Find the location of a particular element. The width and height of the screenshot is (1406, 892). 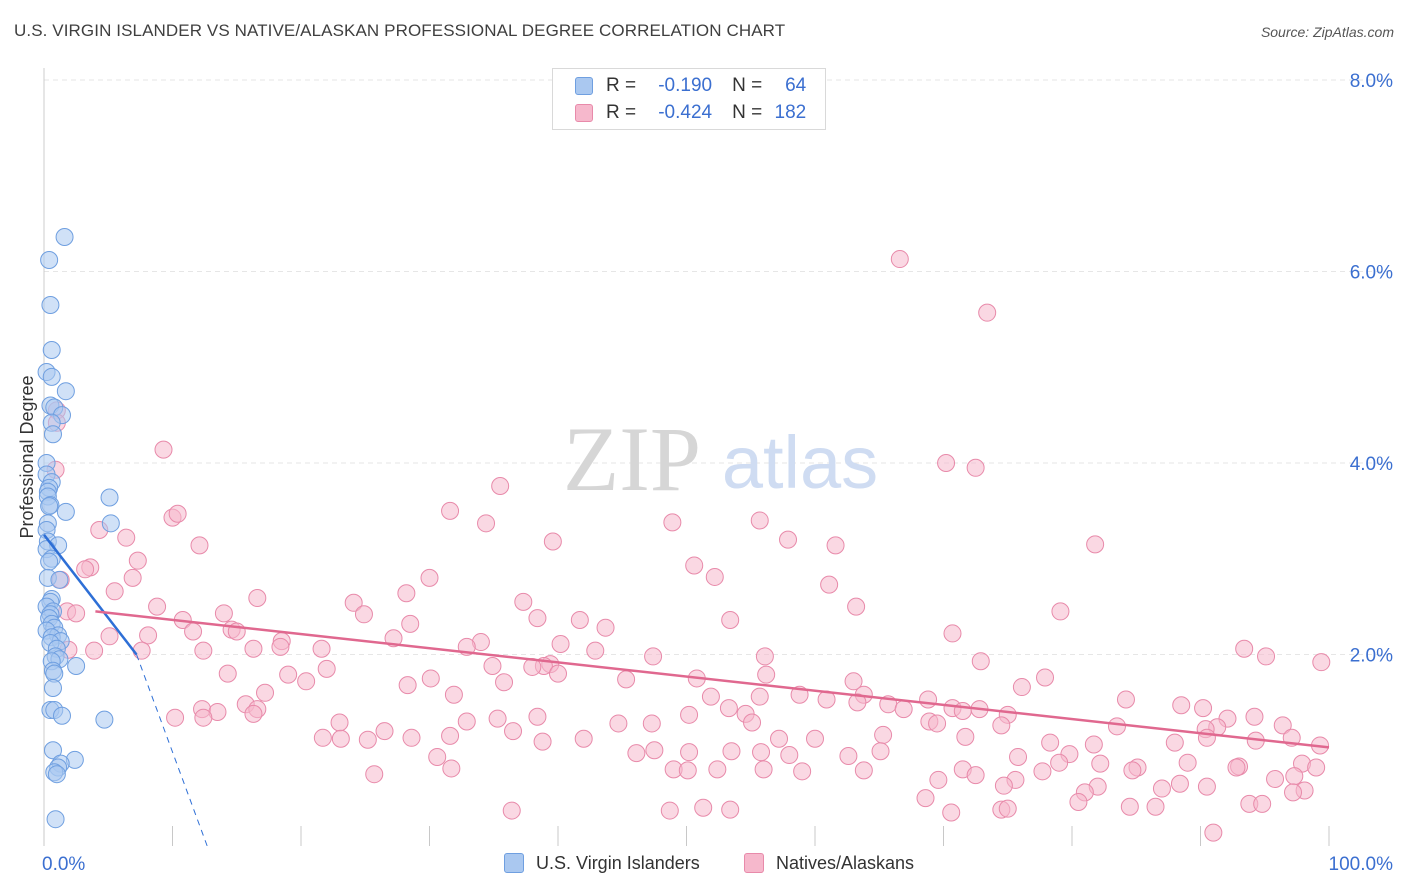

legend-row-virgin-islanders: R = -0.190 N = 64 is located at coordinates (690, 86).